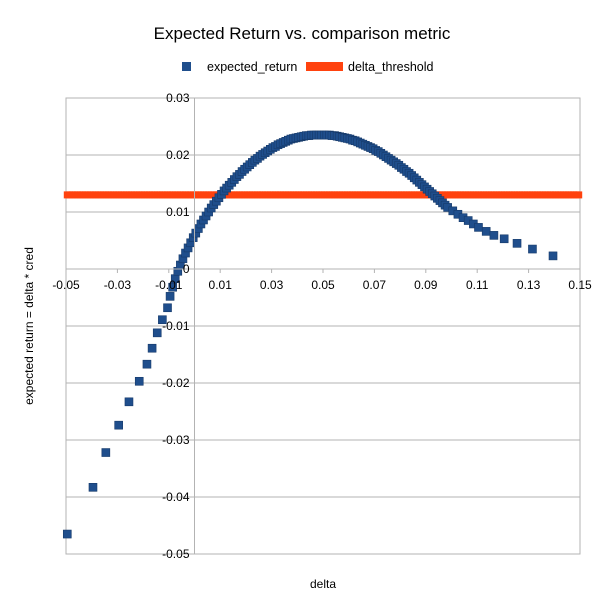 The height and width of the screenshot is (611, 605). What do you see at coordinates (579, 195) in the screenshot?
I see `threshold-point` at bounding box center [579, 195].